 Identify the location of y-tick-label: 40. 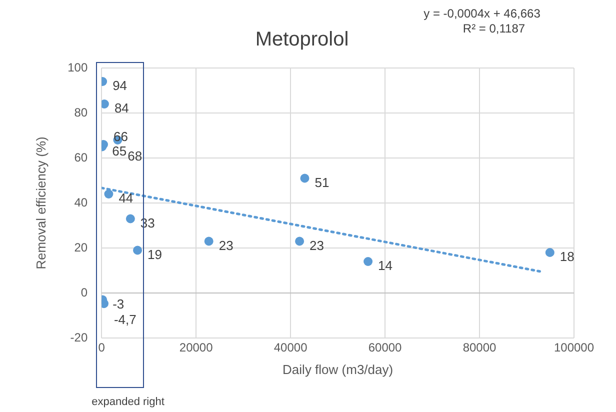
(81, 202).